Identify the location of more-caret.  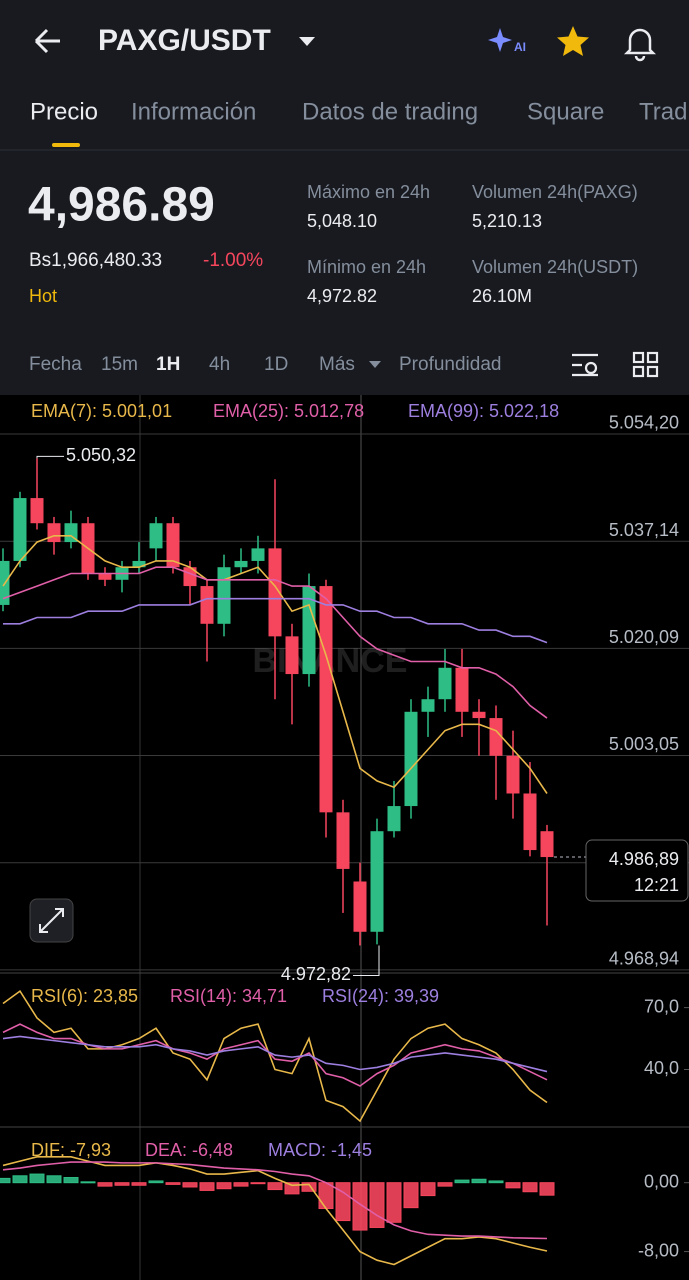
(375, 364).